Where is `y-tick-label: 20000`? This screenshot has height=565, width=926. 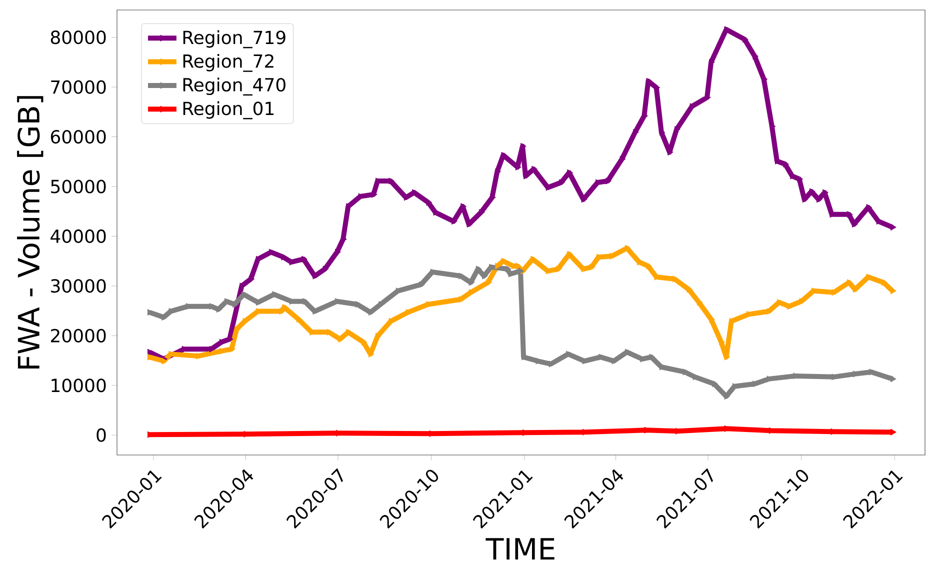 y-tick-label: 20000 is located at coordinates (78, 335).